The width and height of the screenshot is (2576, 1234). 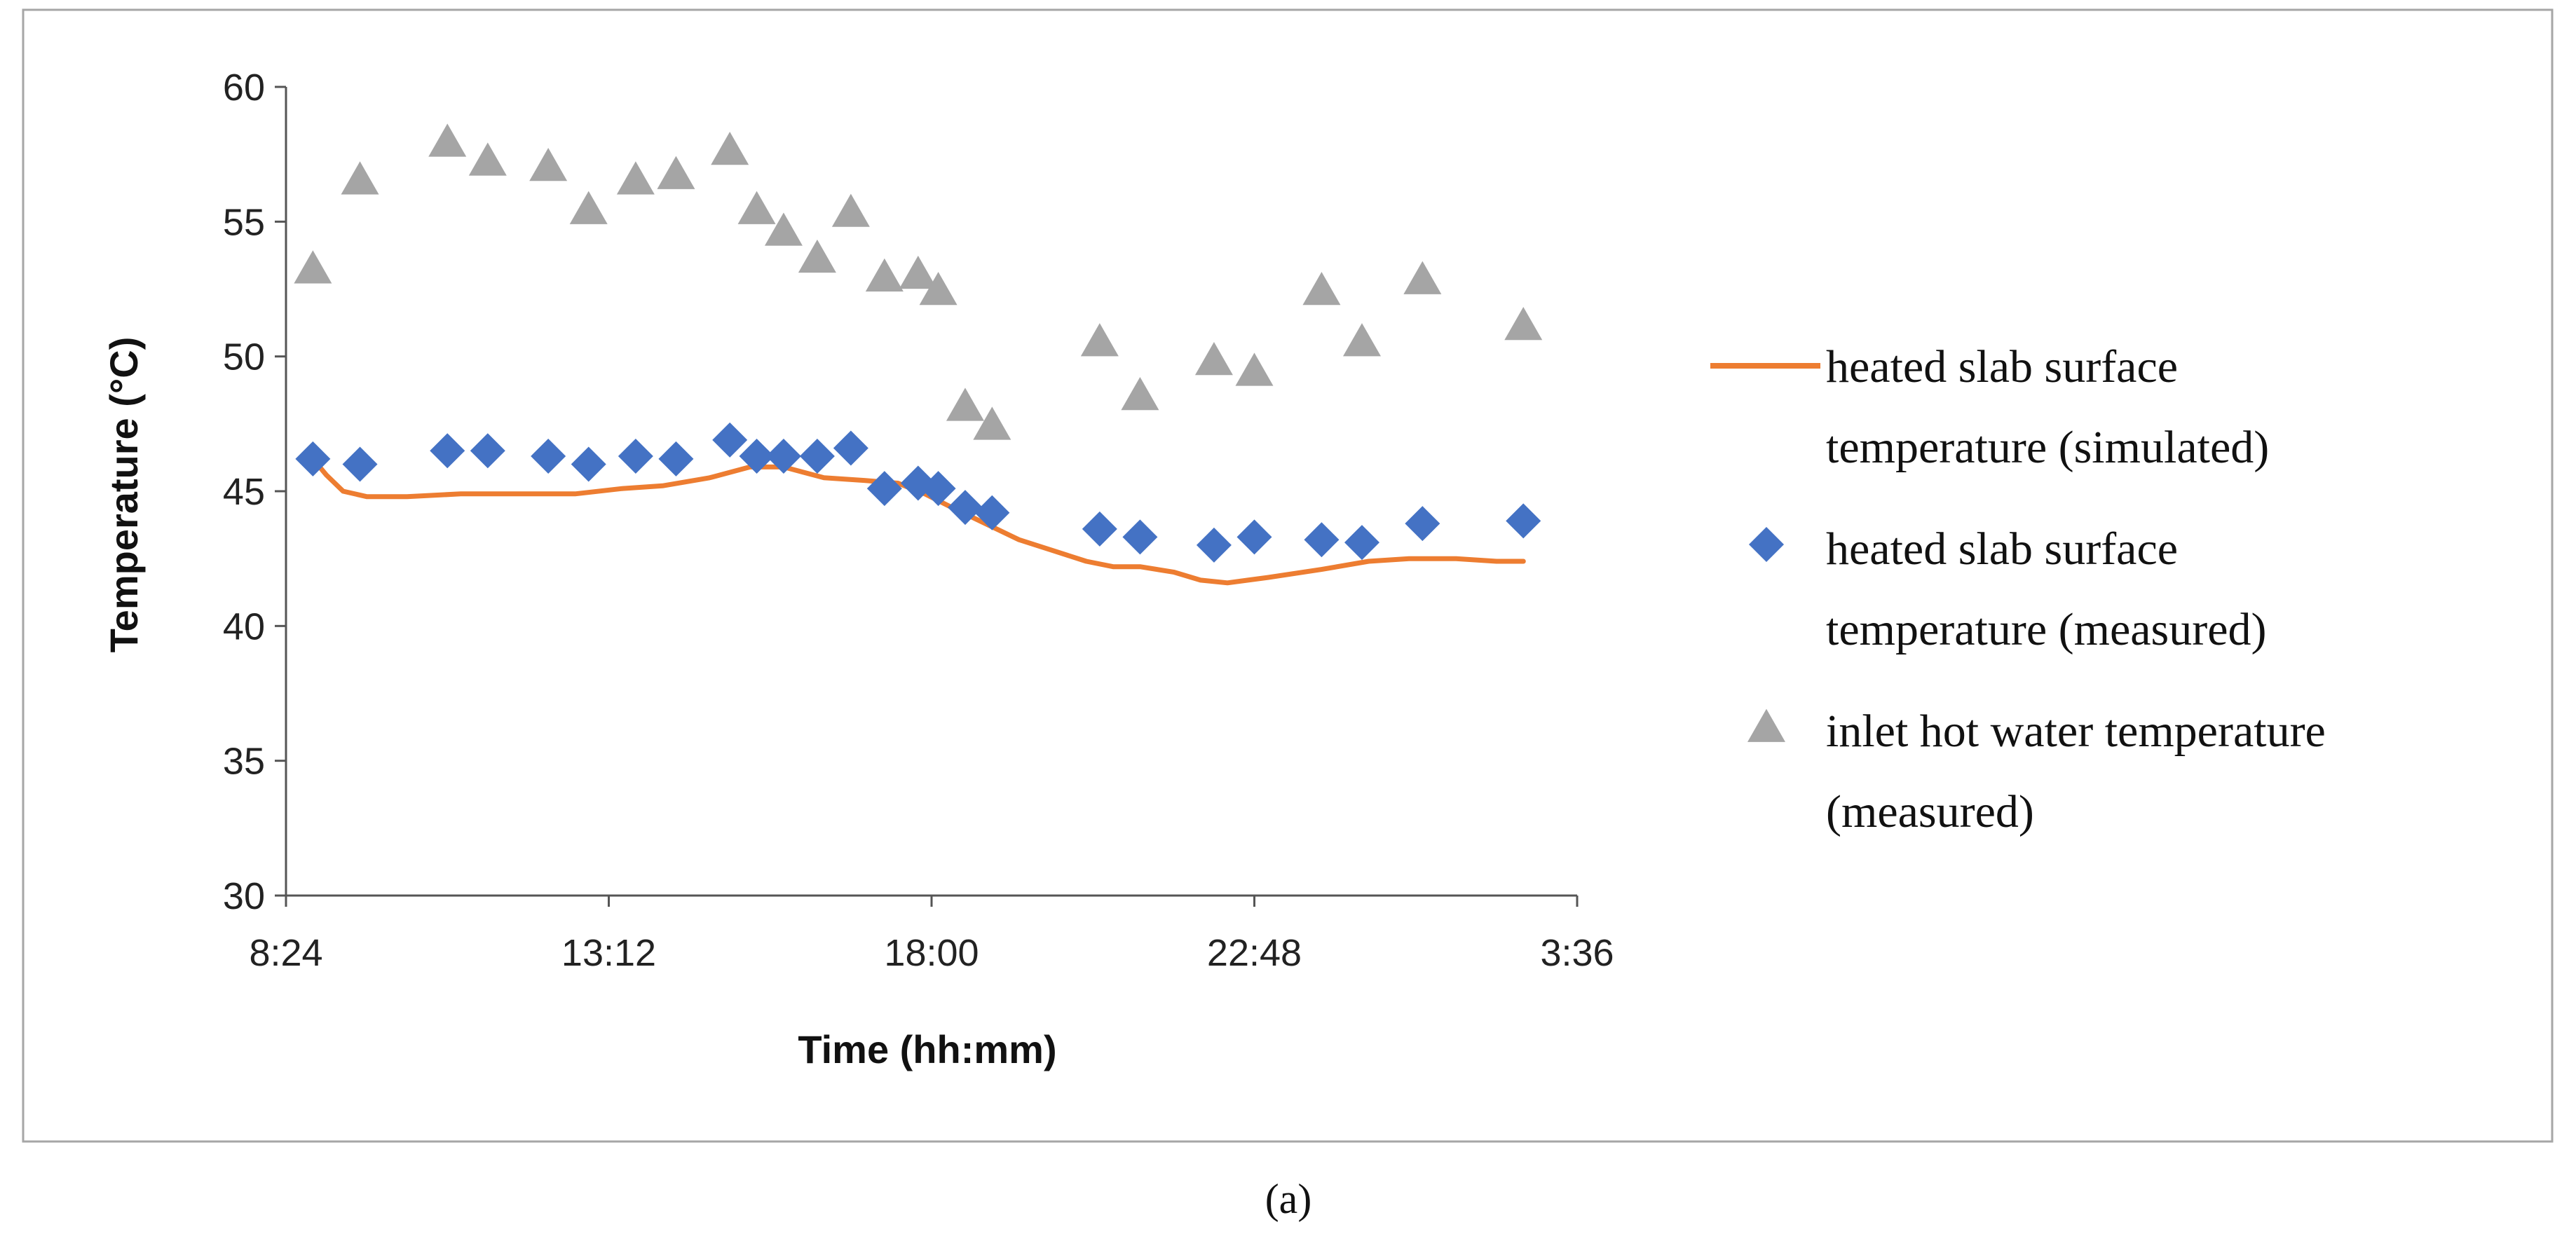 What do you see at coordinates (2046, 629) in the screenshot?
I see `legend-label: temperature (measured)` at bounding box center [2046, 629].